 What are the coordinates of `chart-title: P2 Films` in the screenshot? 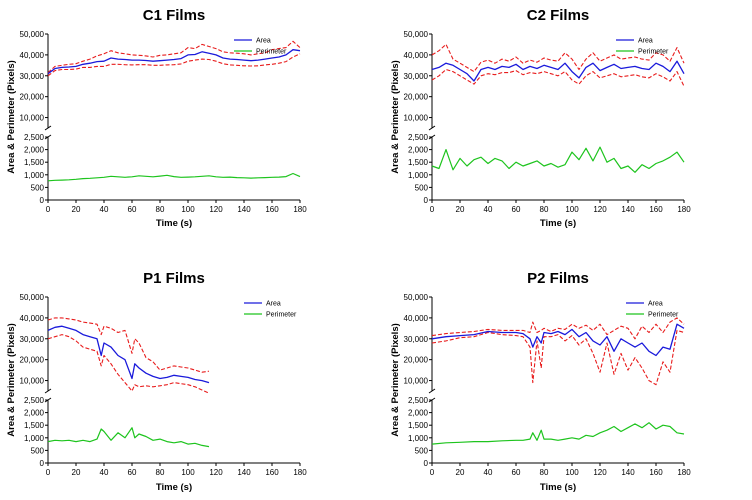 It's located at (558, 278).